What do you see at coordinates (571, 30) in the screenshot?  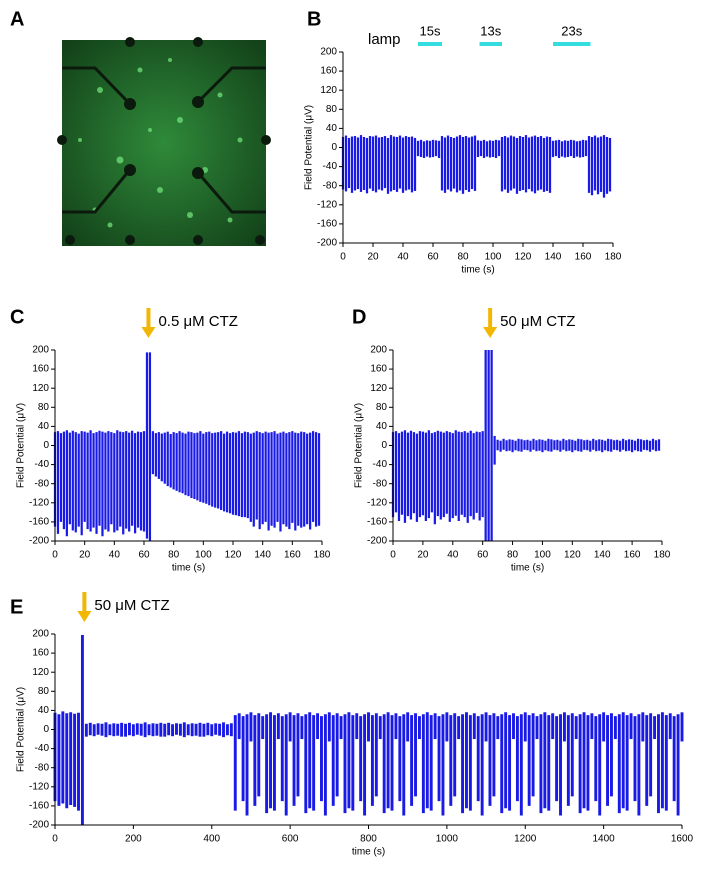 I see `lamp-period-label: 23s` at bounding box center [571, 30].